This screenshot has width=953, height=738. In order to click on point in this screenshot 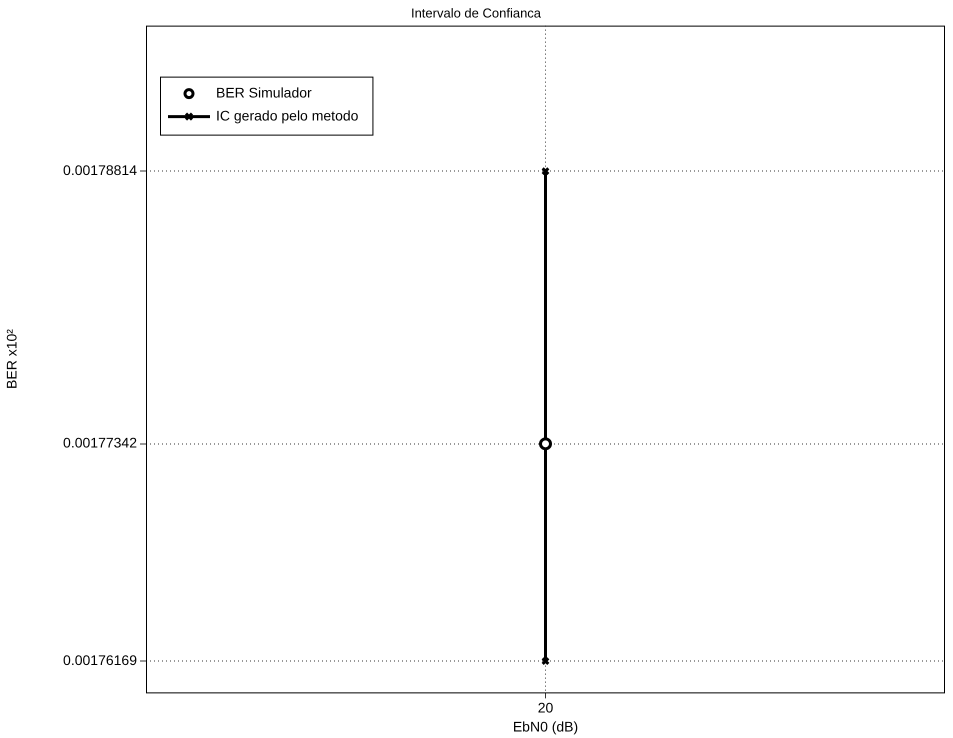, I will do `click(545, 443)`.